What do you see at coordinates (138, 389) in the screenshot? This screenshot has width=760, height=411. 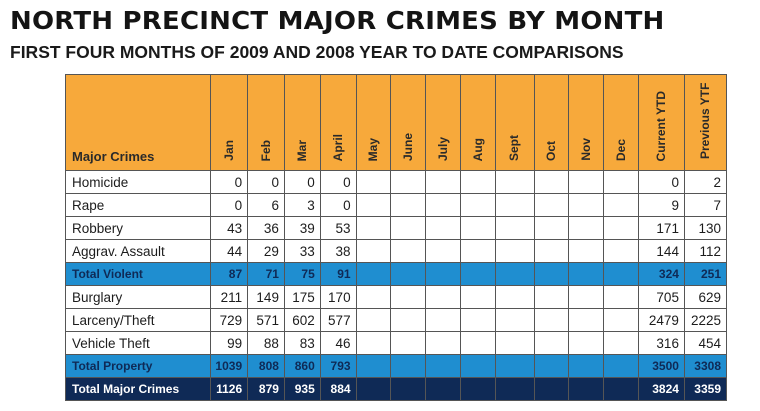 I see `row-label: Total Major Crimes` at bounding box center [138, 389].